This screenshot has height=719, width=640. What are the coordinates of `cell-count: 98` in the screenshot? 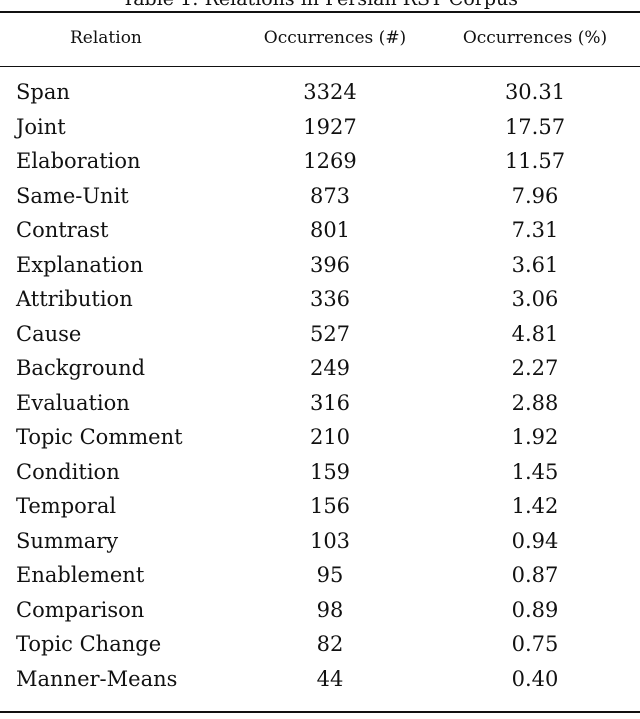 It's located at (330, 609).